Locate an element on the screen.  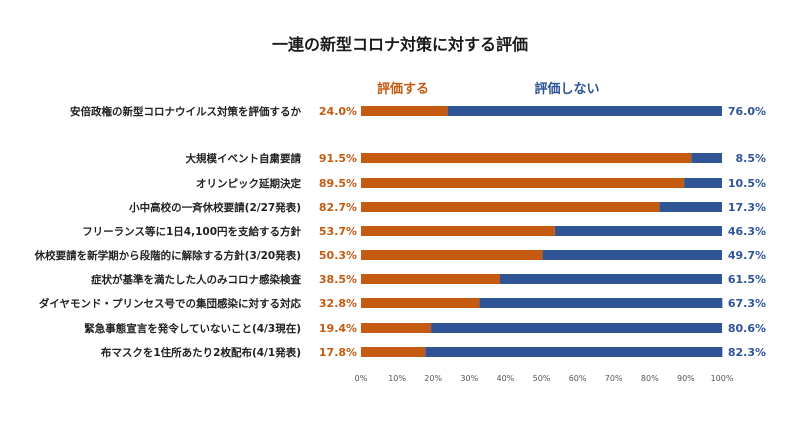
category-label: 緊急事態宣言を発令していないこと(4/3現在) is located at coordinates (192, 328).